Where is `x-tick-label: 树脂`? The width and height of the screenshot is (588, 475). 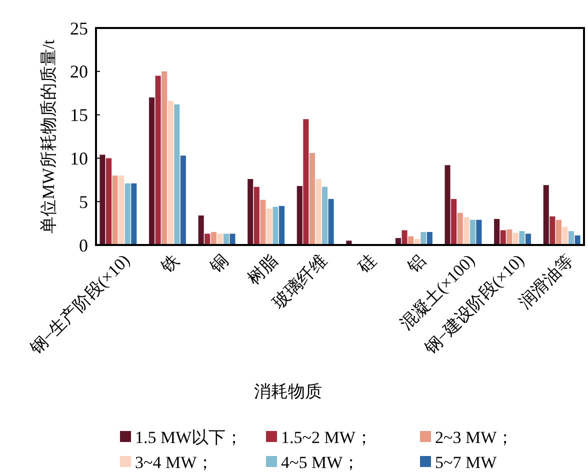 x-tick-label: 树脂 is located at coordinates (263, 269).